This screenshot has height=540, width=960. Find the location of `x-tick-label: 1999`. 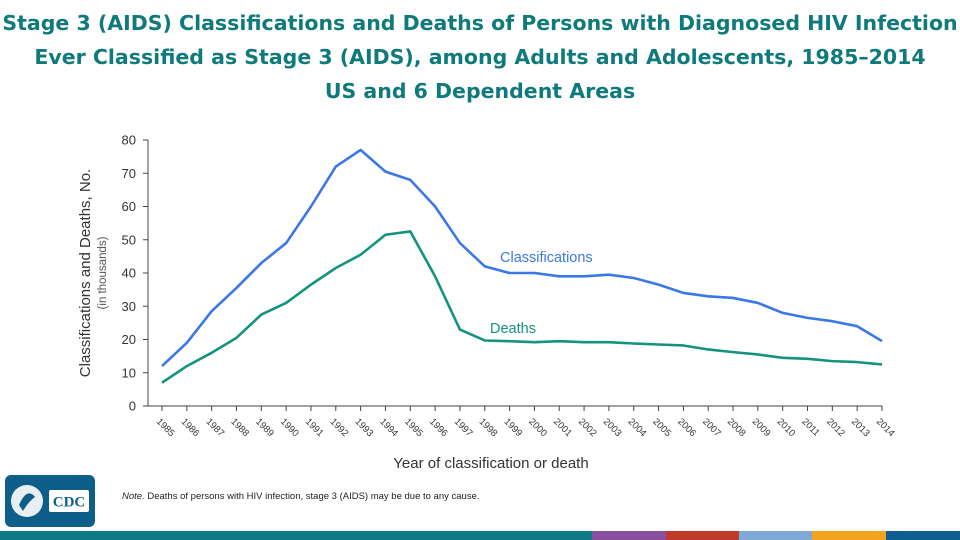

x-tick-label: 1999 is located at coordinates (512, 427).